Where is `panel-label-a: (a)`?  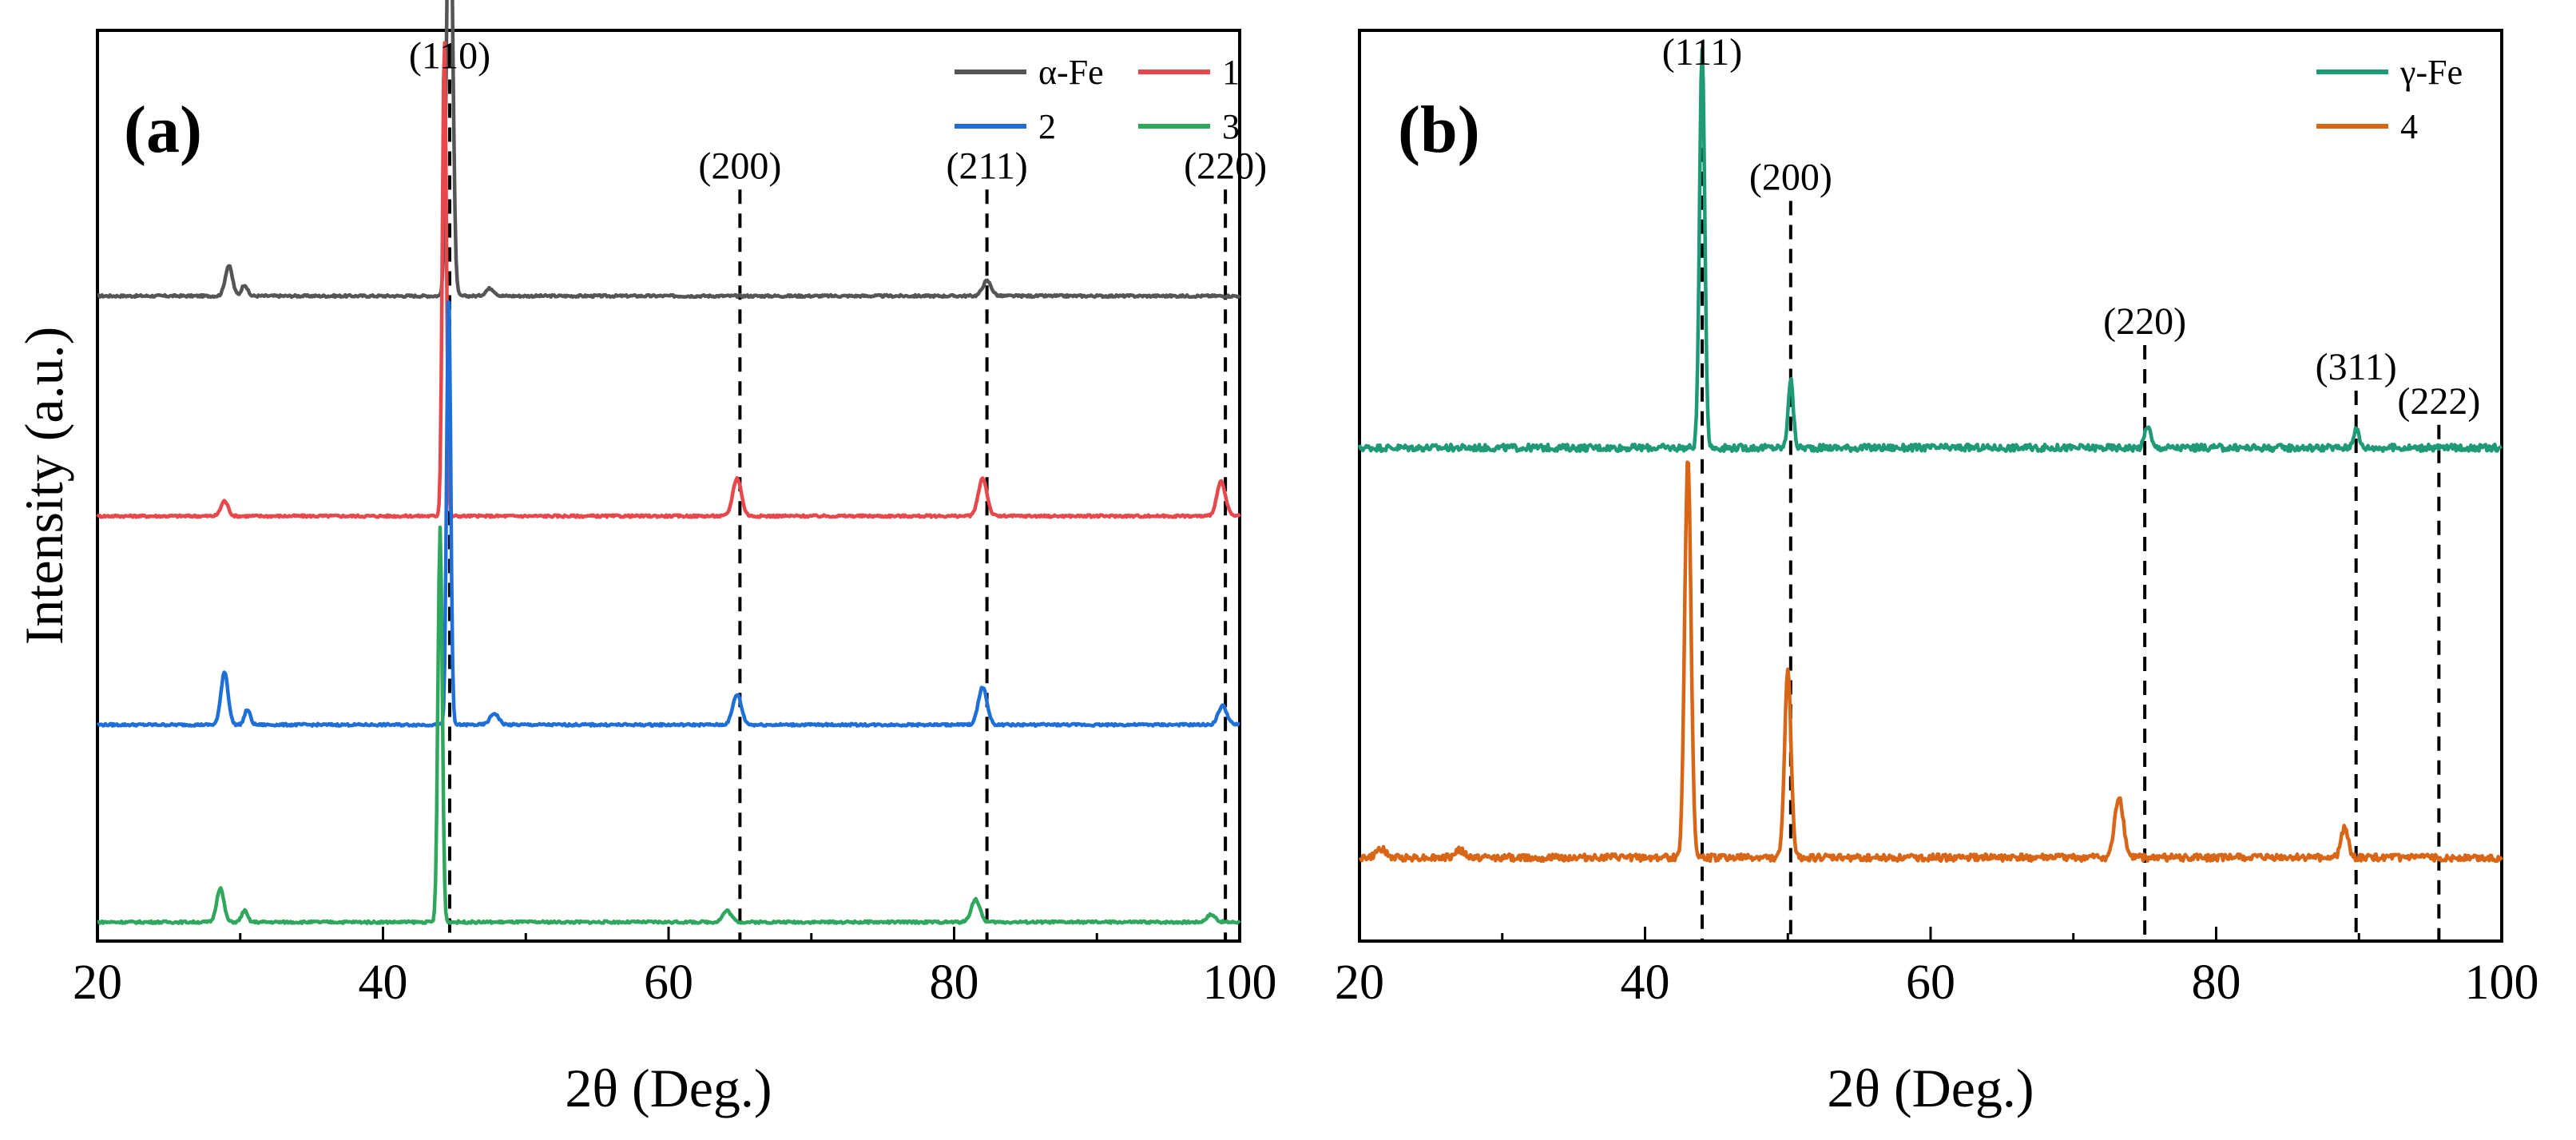 panel-label-a: (a) is located at coordinates (163, 130).